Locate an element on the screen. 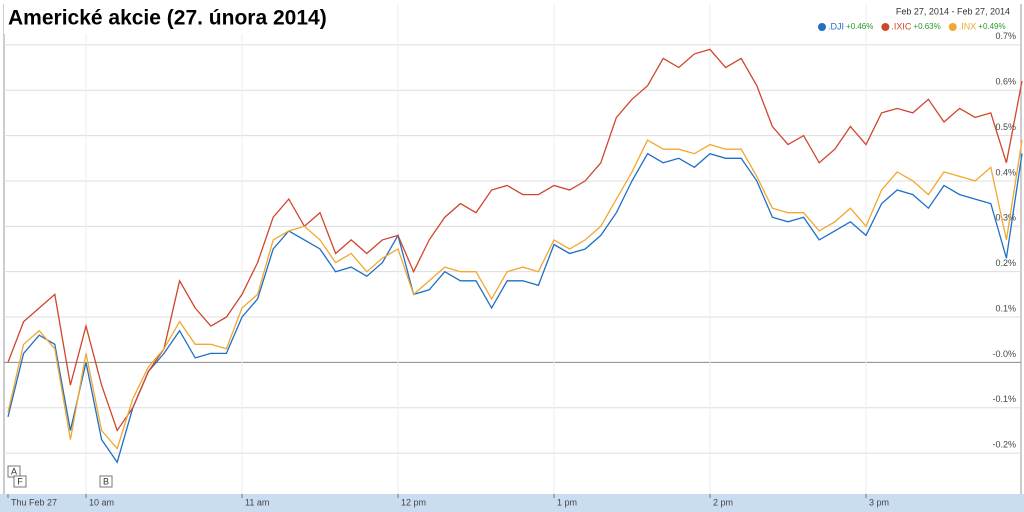  title-backdrop is located at coordinates (174, 19).